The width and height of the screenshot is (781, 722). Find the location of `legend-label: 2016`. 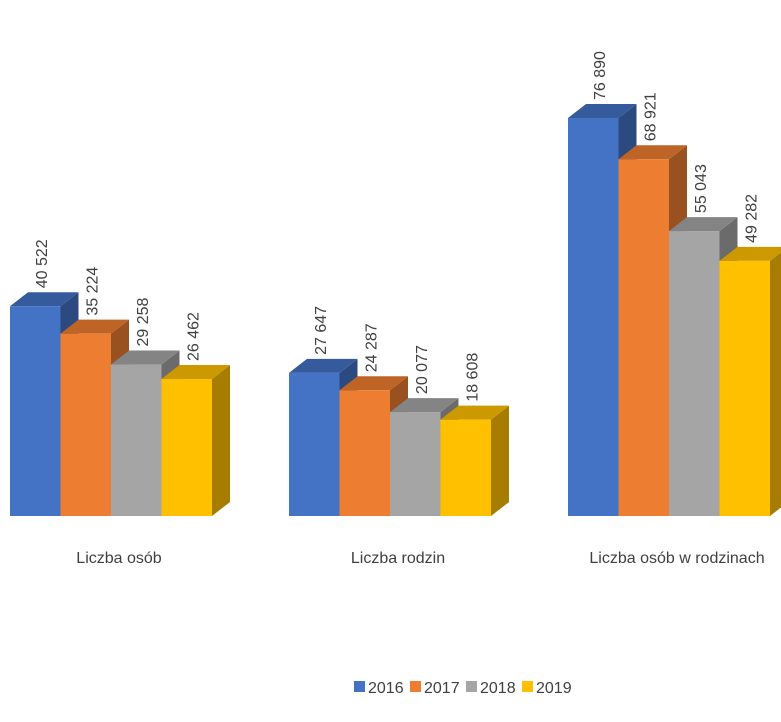

legend-label: 2016 is located at coordinates (386, 688).